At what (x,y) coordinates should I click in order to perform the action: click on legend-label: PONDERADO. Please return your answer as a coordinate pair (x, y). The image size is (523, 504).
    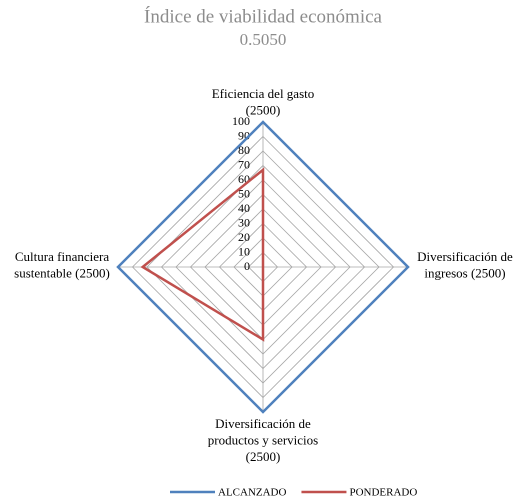
    Looking at the image, I should click on (383, 493).